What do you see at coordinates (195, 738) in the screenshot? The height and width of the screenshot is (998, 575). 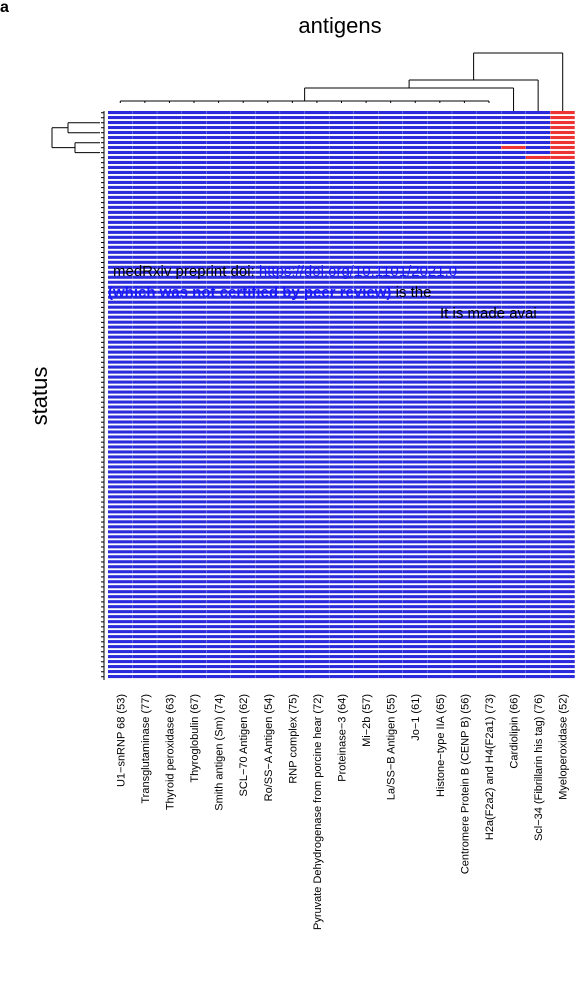 I see `column-label: Thyroglobulin (67)` at bounding box center [195, 738].